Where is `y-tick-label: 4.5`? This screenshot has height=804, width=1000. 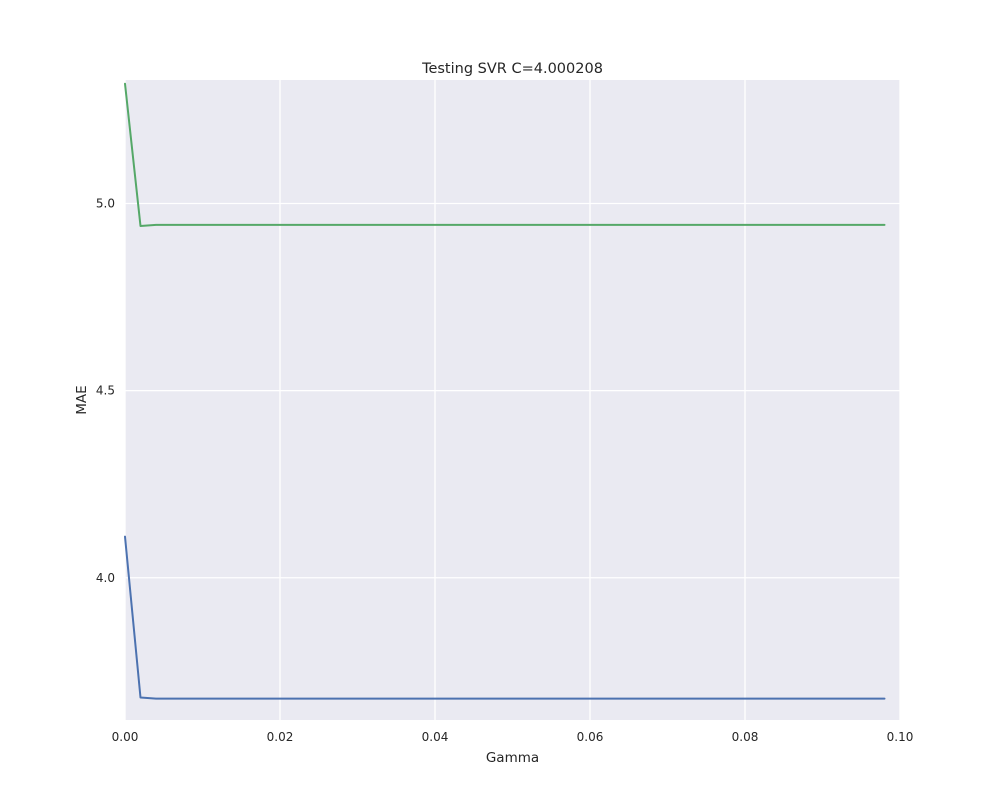 y-tick-label: 4.5 is located at coordinates (105, 391).